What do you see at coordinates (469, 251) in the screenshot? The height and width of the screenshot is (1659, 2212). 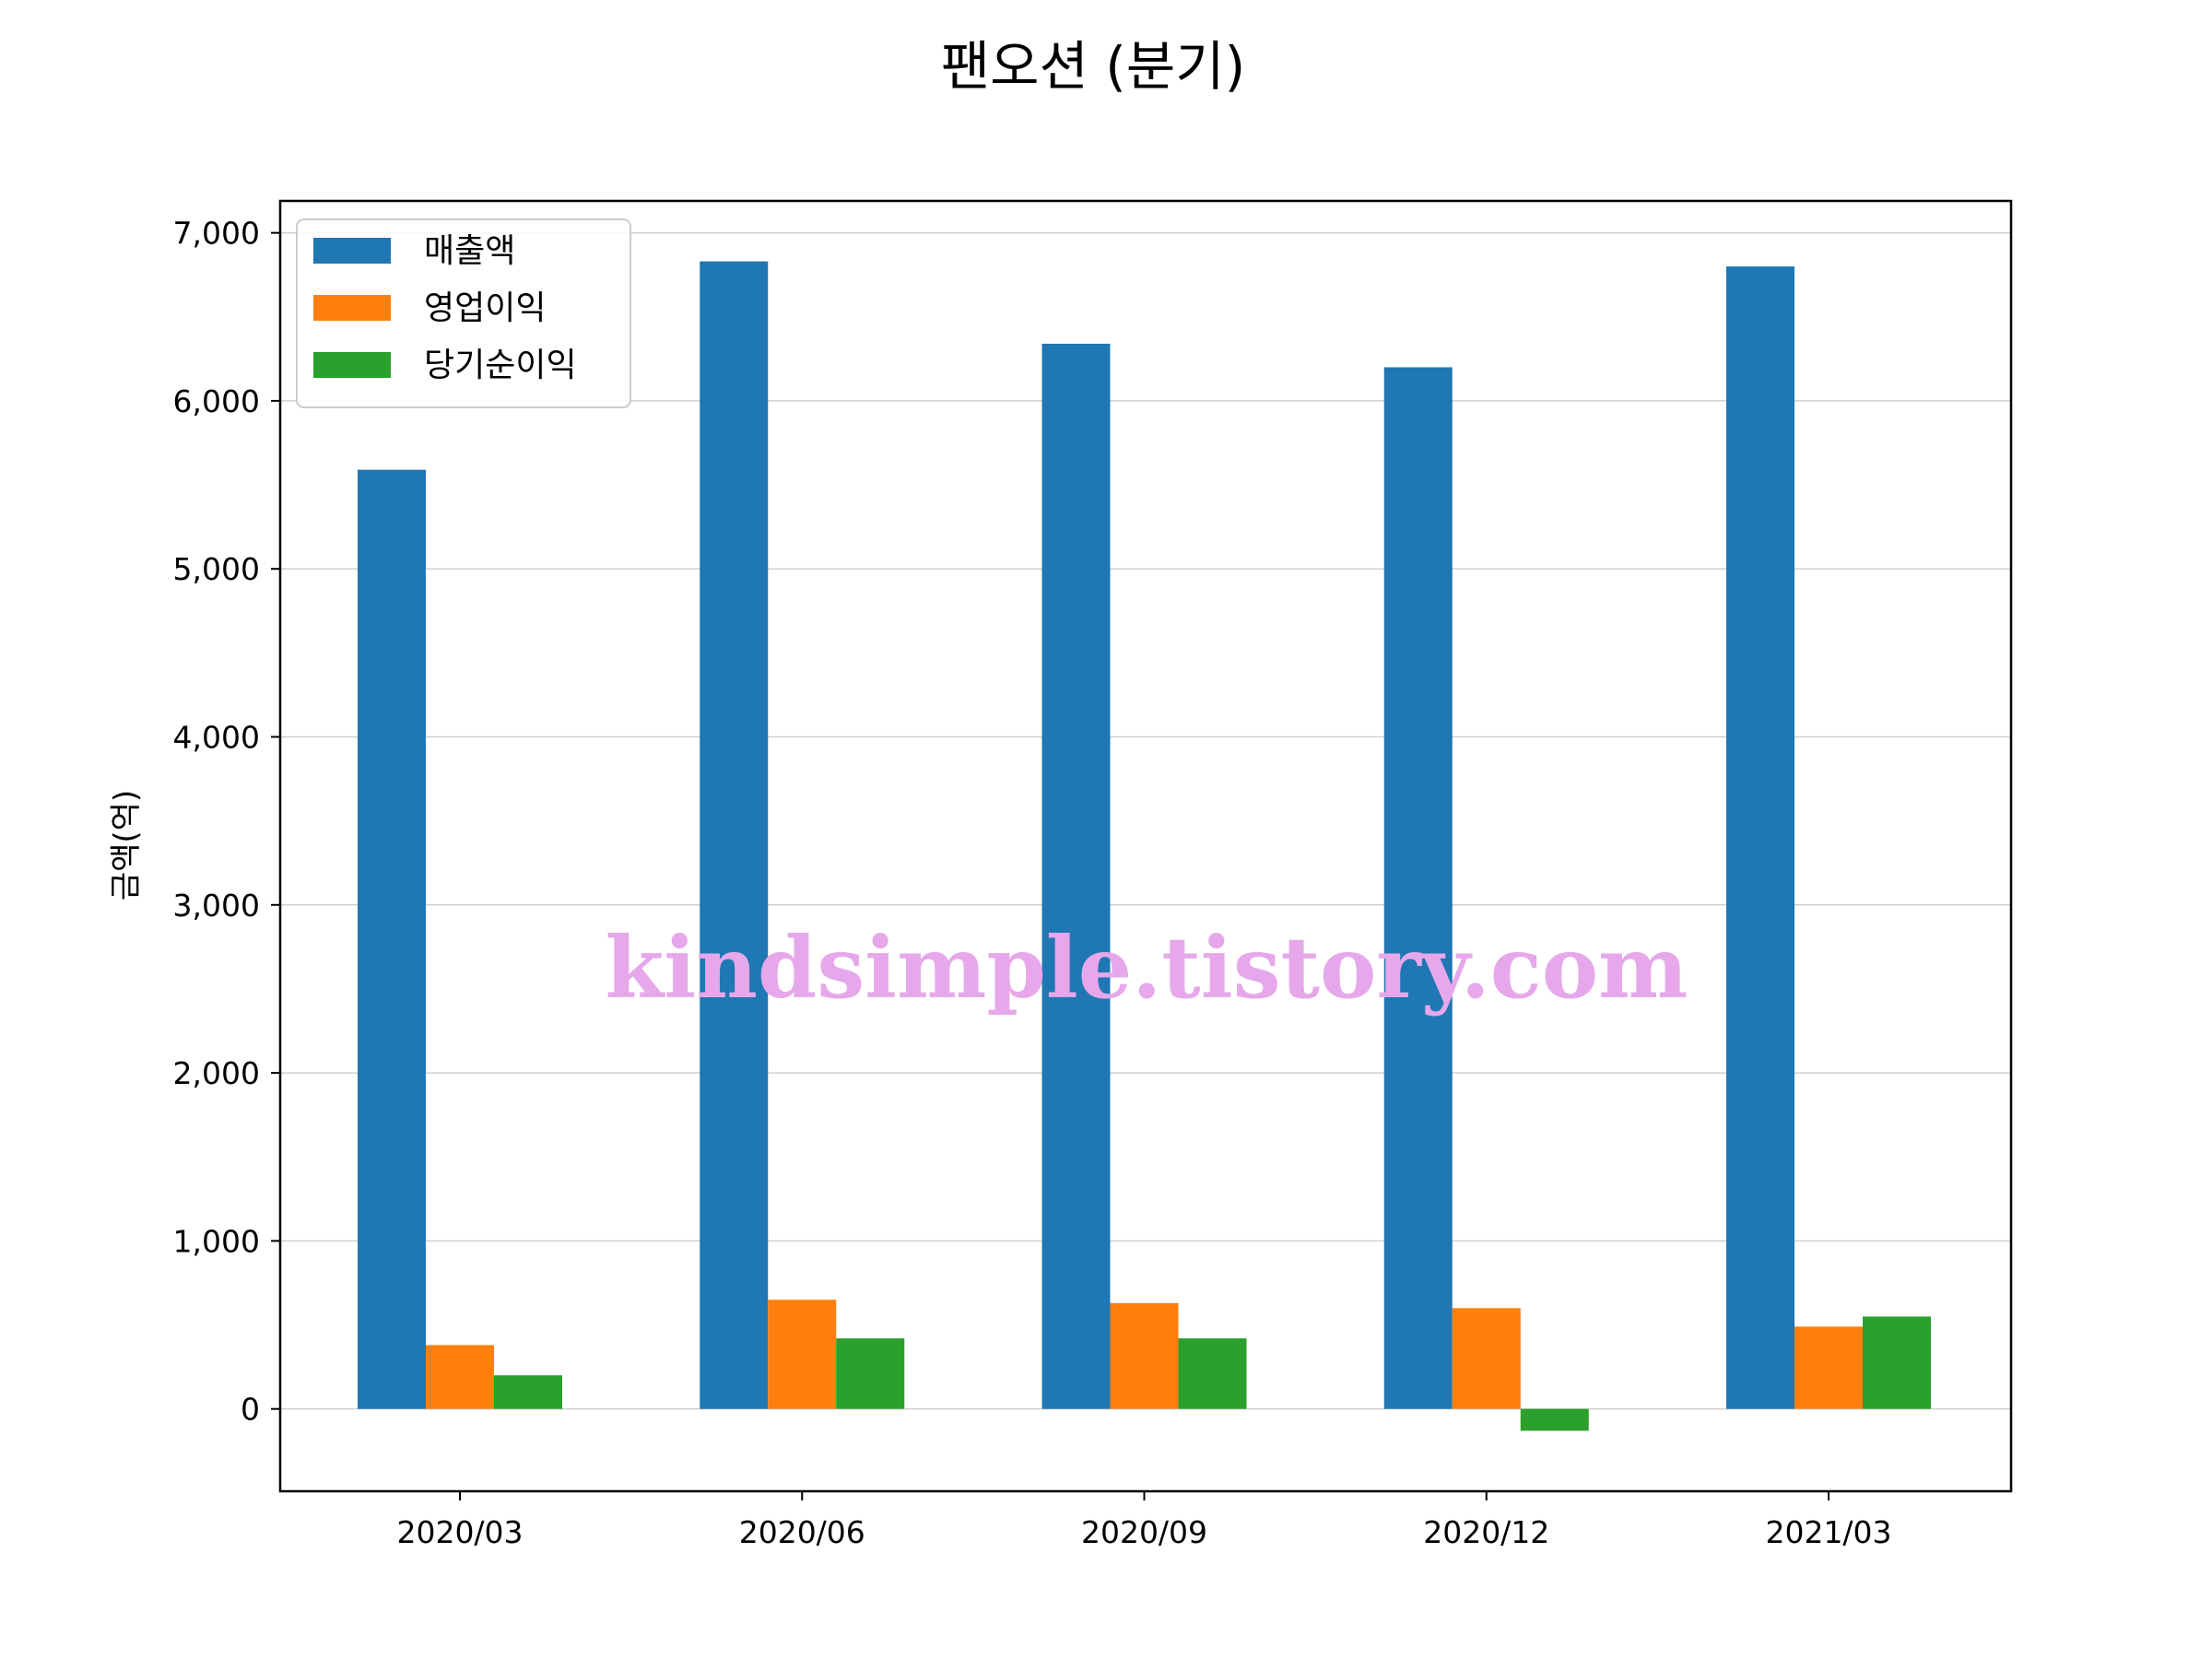 I see `legend-label: 매출액` at bounding box center [469, 251].